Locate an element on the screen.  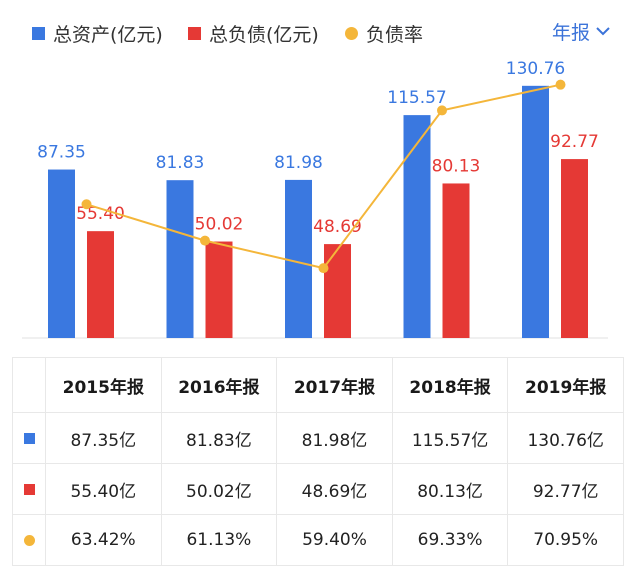
table-cell: 63.42% is located at coordinates (103, 540).